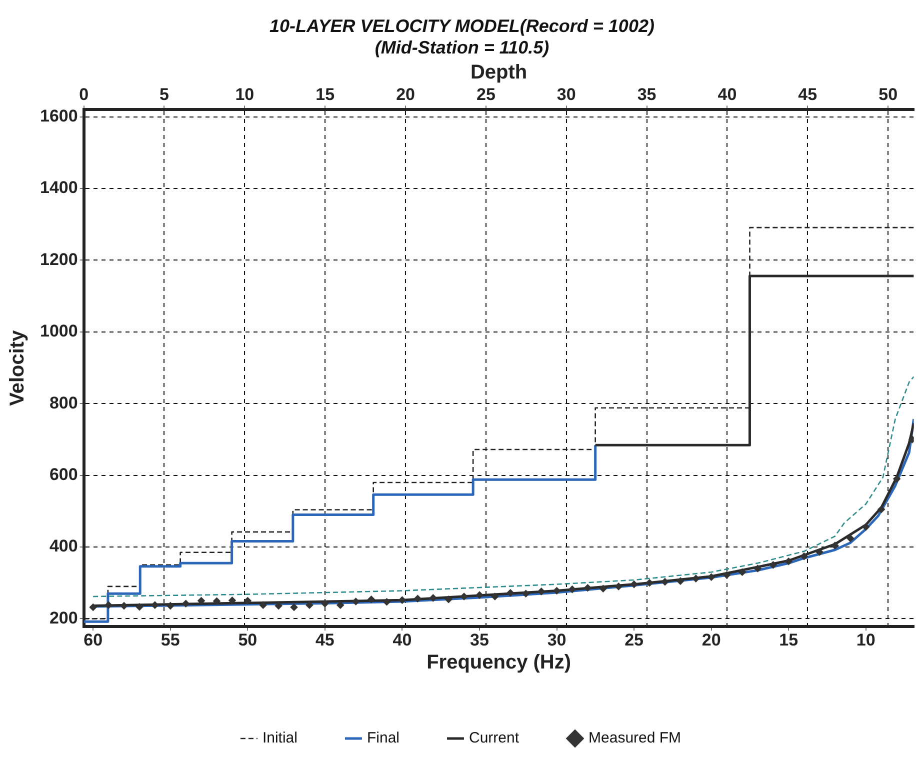  Describe the element at coordinates (479, 640) in the screenshot. I see `x-tick-label: 35` at that location.